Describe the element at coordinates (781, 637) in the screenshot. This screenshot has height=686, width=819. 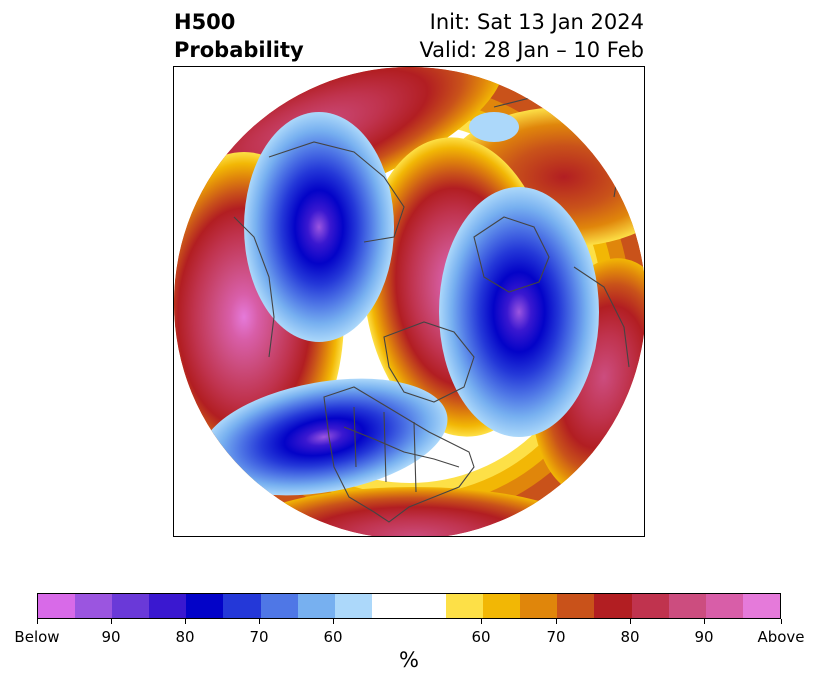
I see `colorbar-tick-label: Above` at that location.